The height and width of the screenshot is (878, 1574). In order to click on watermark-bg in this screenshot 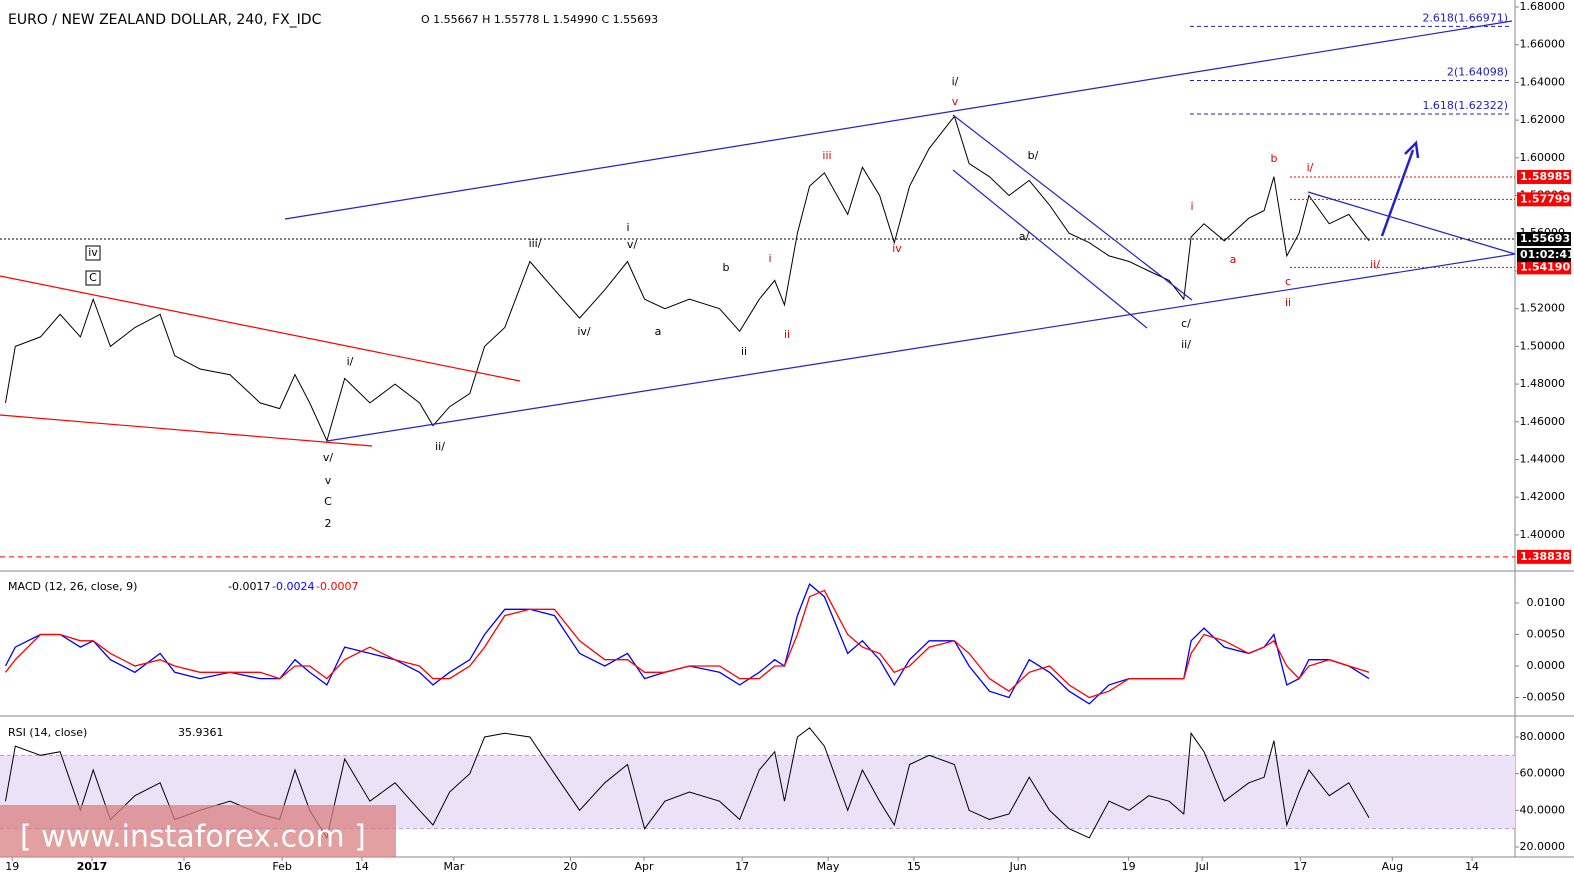, I will do `click(198, 831)`.